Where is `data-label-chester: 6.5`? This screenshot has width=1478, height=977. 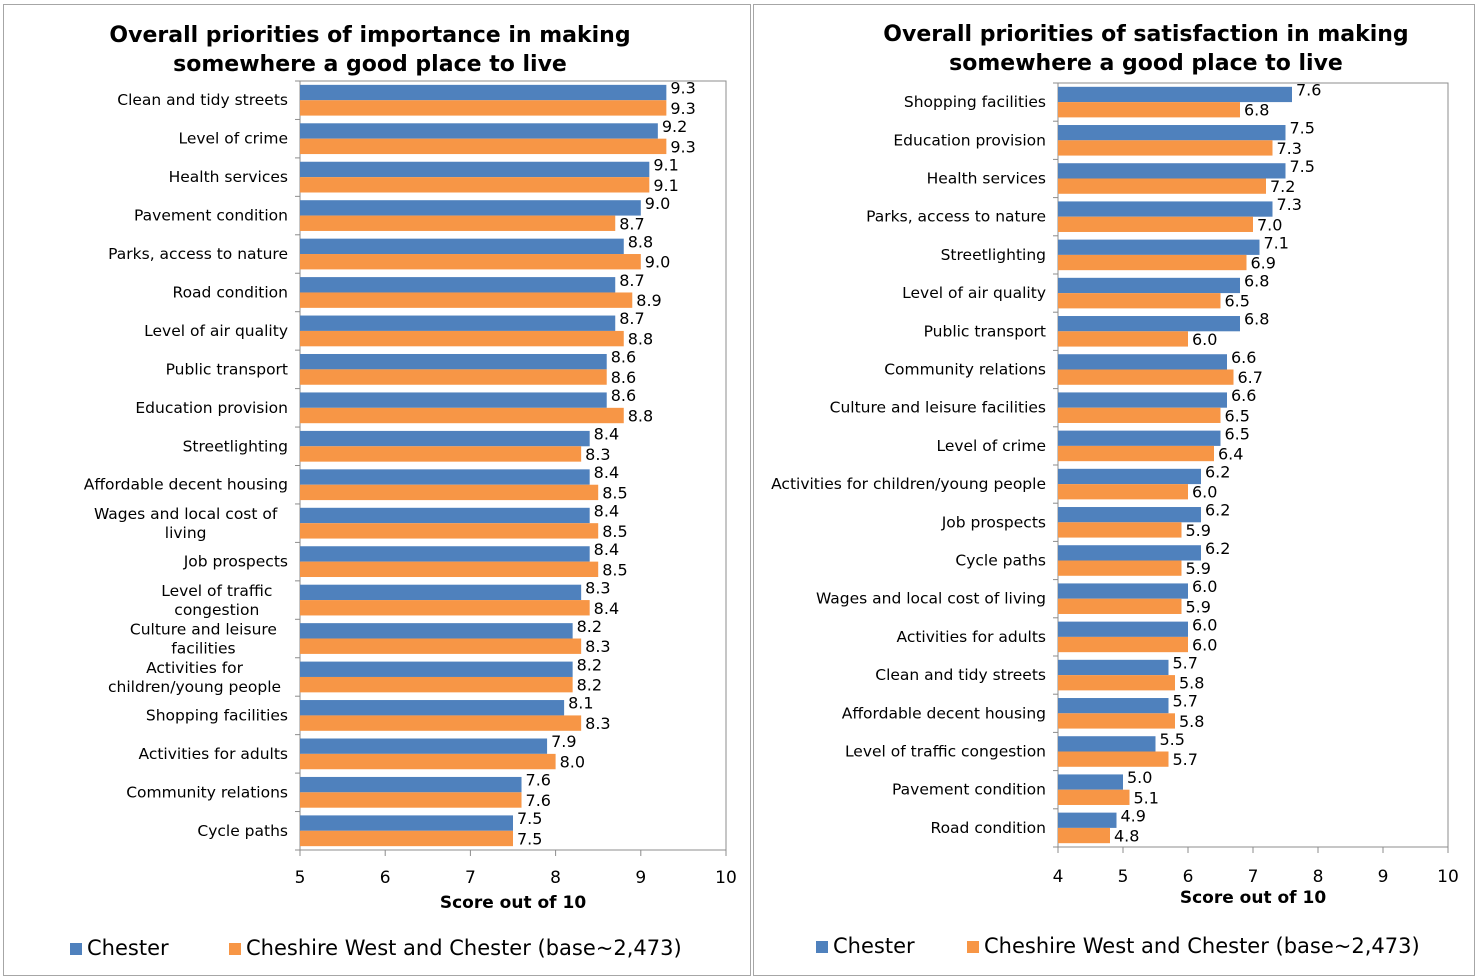
data-label-chester: 6.5 is located at coordinates (1237, 433).